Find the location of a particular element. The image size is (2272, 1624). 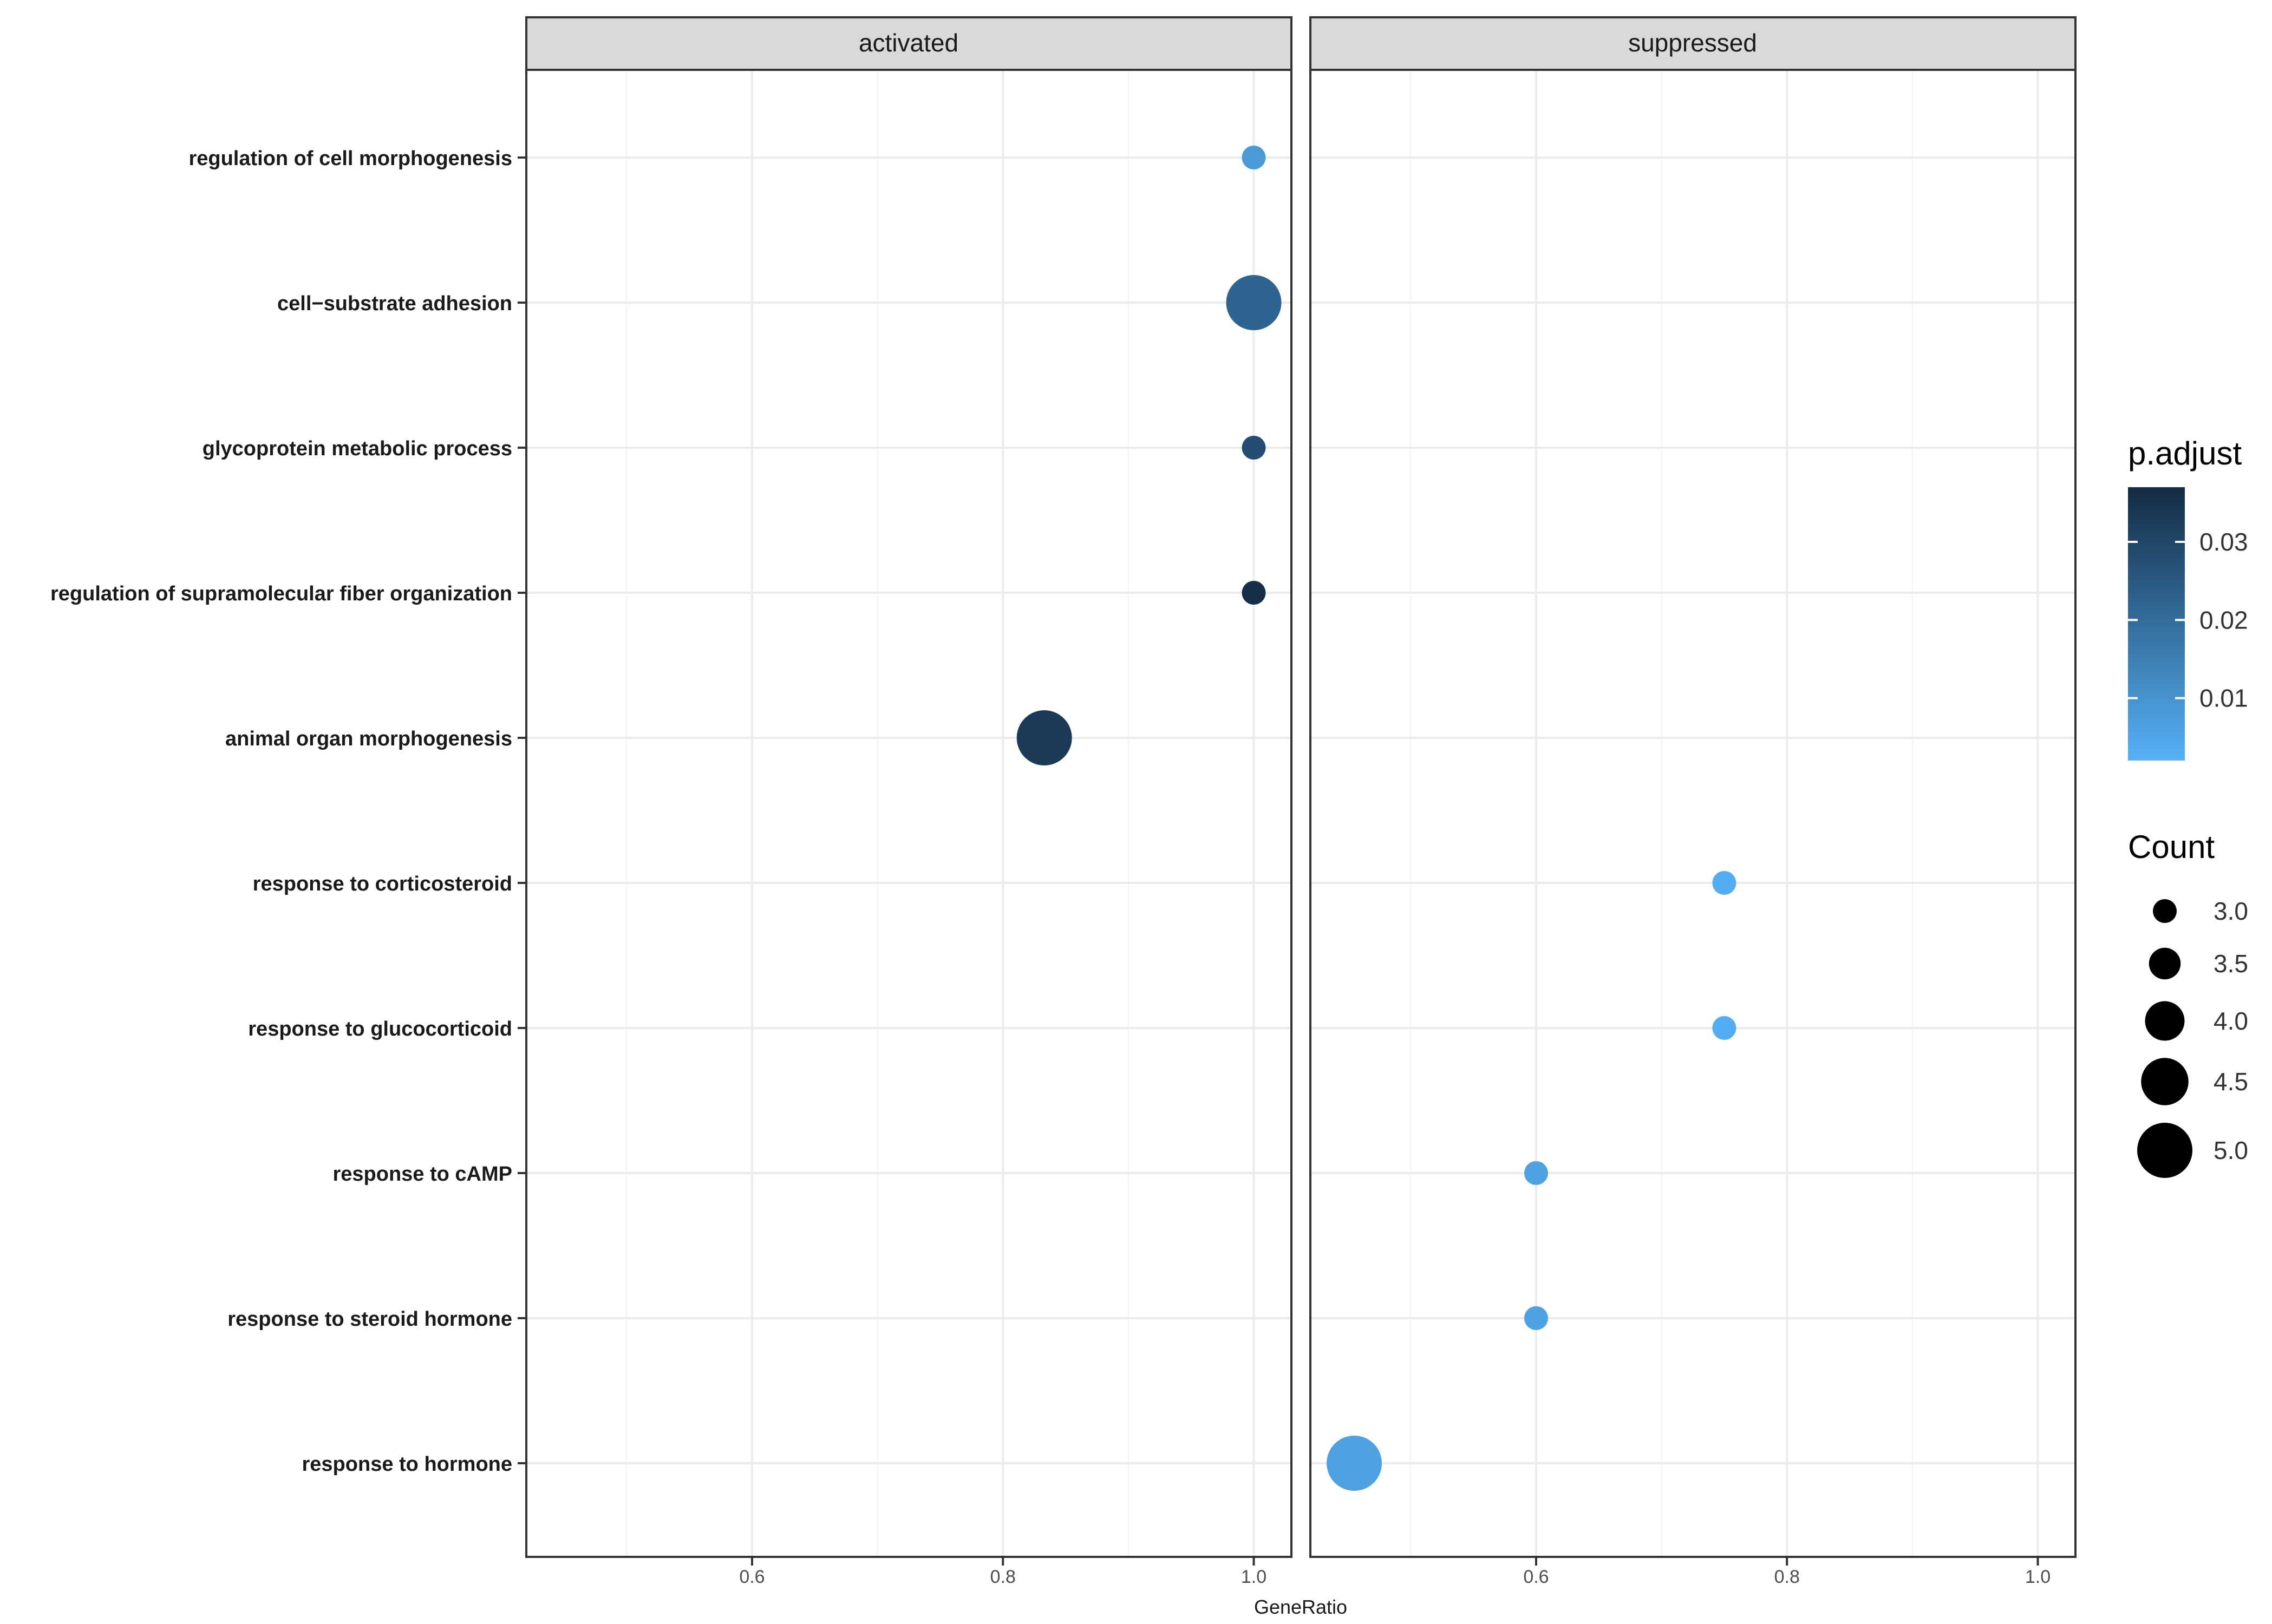

x-axis-title: GeneRatio is located at coordinates (1300, 1607).